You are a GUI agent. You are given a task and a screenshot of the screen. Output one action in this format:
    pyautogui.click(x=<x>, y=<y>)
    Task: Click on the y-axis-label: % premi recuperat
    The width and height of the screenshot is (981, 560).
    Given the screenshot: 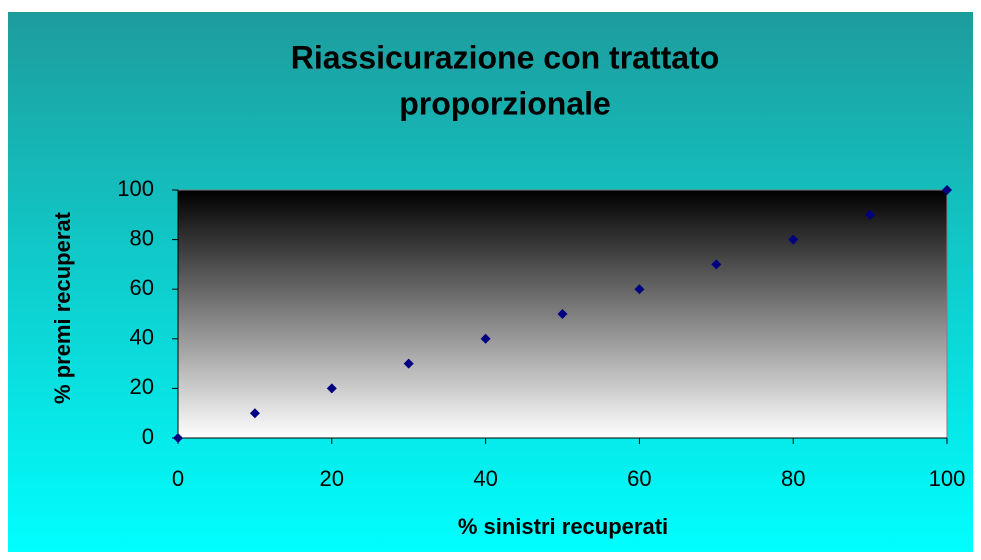 What is the action you would take?
    pyautogui.click(x=62, y=307)
    